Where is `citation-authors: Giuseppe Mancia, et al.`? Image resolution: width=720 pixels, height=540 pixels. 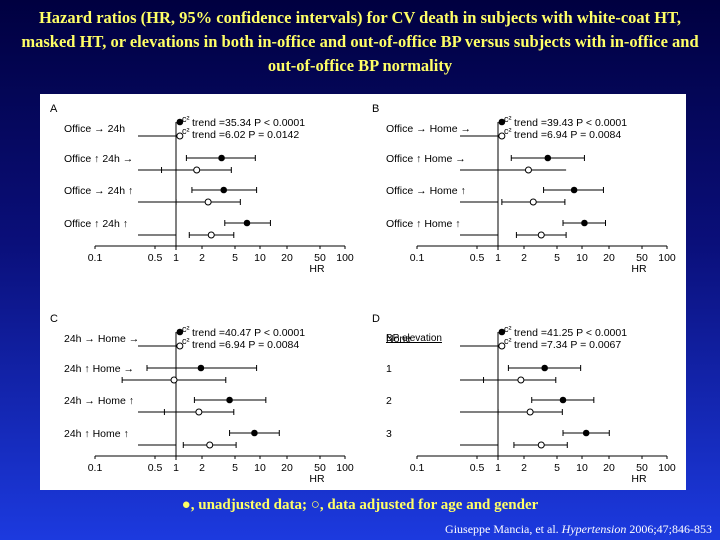 citation-authors: Giuseppe Mancia, et al. is located at coordinates (502, 529).